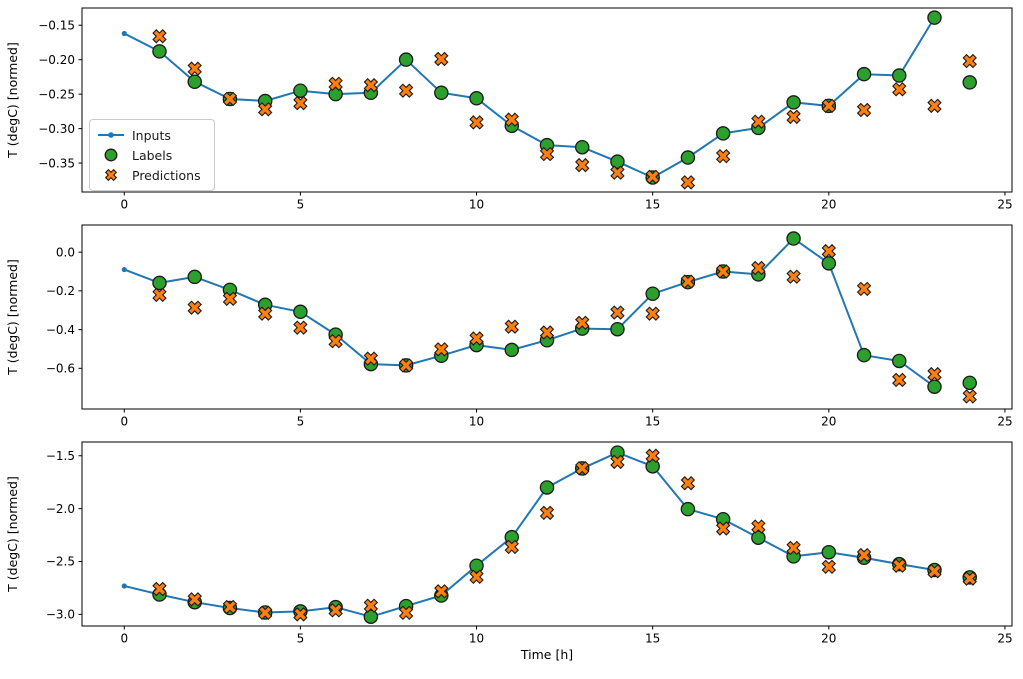  I want to click on y-tick-label: −2.0, so click(60, 509).